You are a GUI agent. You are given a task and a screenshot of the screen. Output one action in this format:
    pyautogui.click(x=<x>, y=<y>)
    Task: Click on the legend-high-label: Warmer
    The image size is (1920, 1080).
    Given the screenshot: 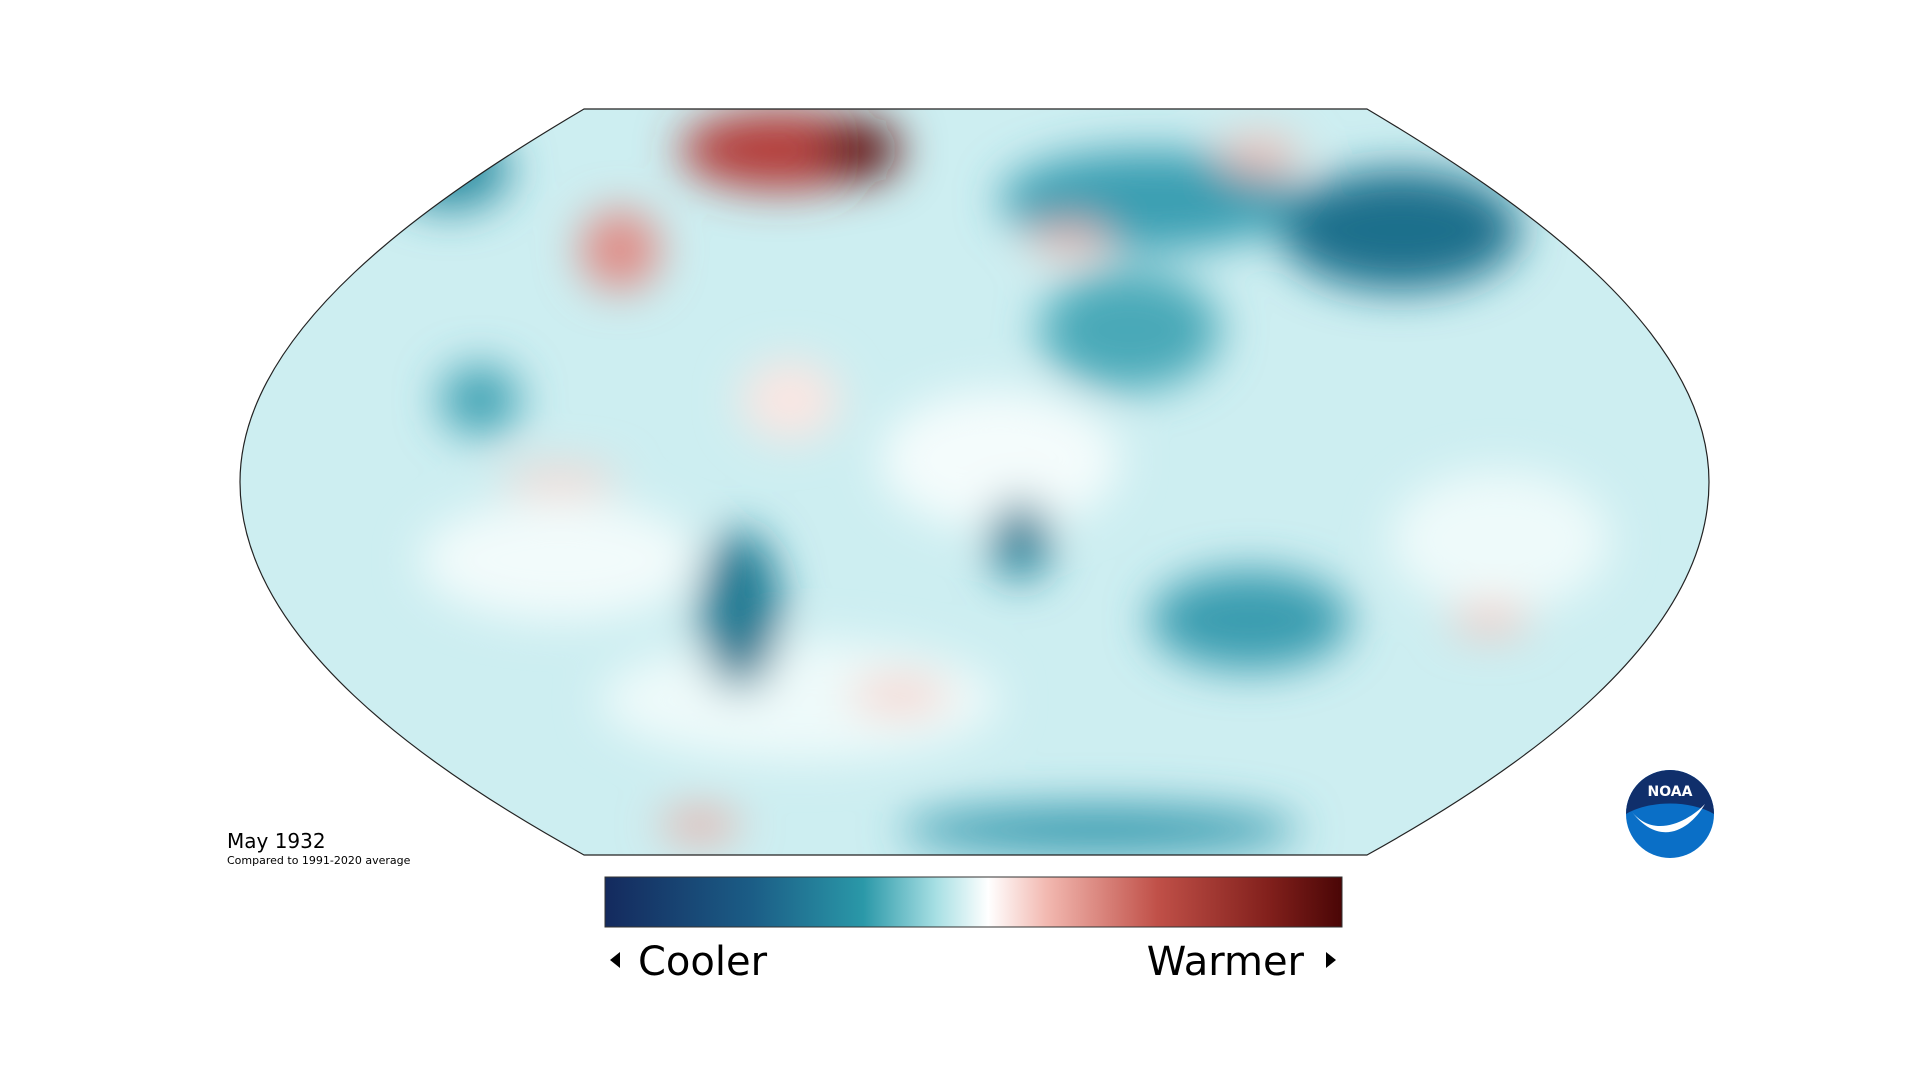 What is the action you would take?
    pyautogui.click(x=1226, y=962)
    